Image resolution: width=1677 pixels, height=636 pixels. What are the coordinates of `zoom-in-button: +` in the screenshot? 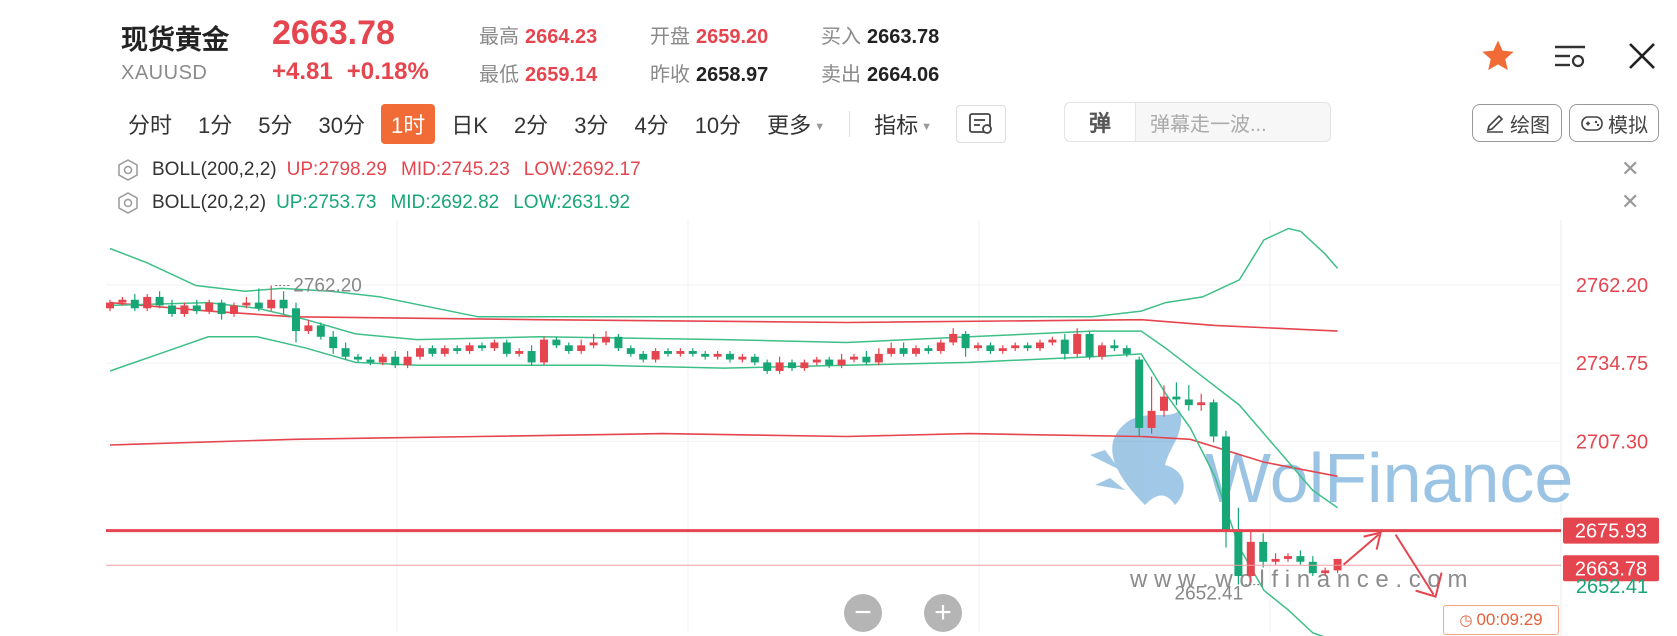 It's located at (943, 613).